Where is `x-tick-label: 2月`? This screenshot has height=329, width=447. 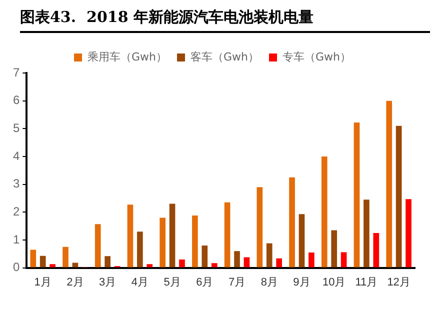 x-tick-label: 2月 is located at coordinates (75, 282).